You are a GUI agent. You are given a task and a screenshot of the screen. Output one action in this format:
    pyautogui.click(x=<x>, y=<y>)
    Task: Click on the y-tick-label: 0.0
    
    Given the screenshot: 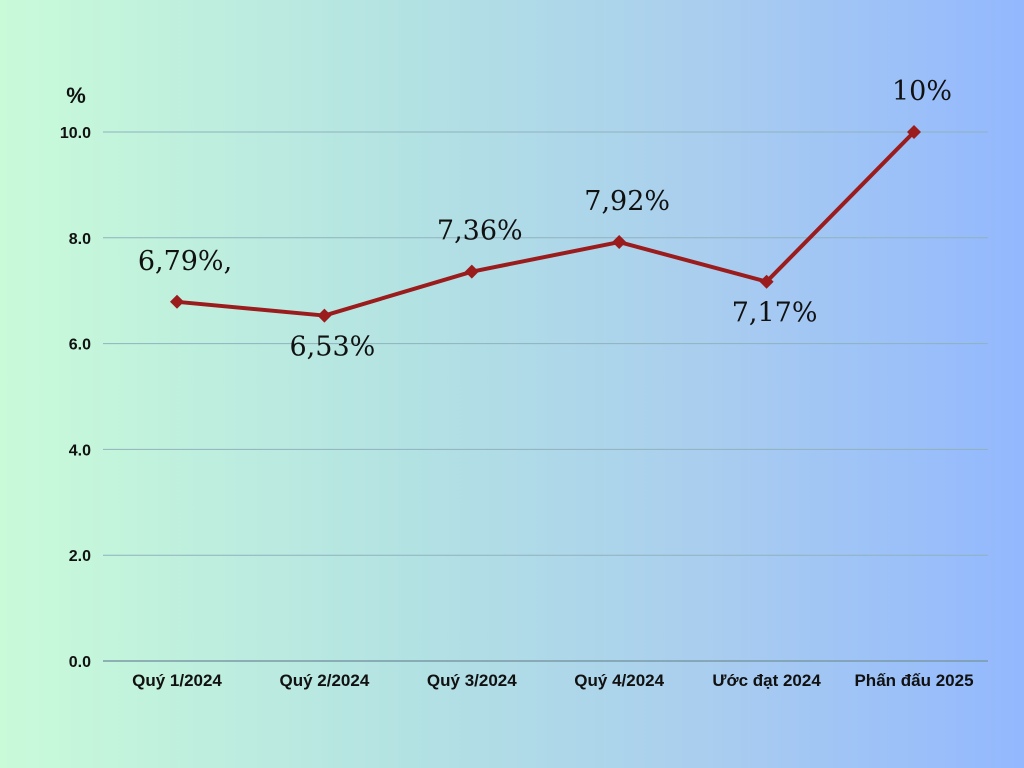 What is the action you would take?
    pyautogui.click(x=80, y=662)
    